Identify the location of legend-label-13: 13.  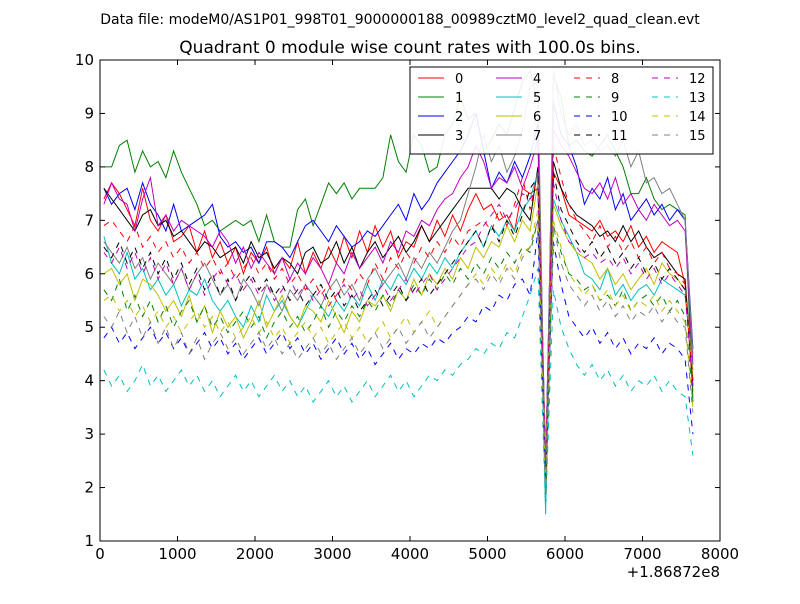
(697, 98).